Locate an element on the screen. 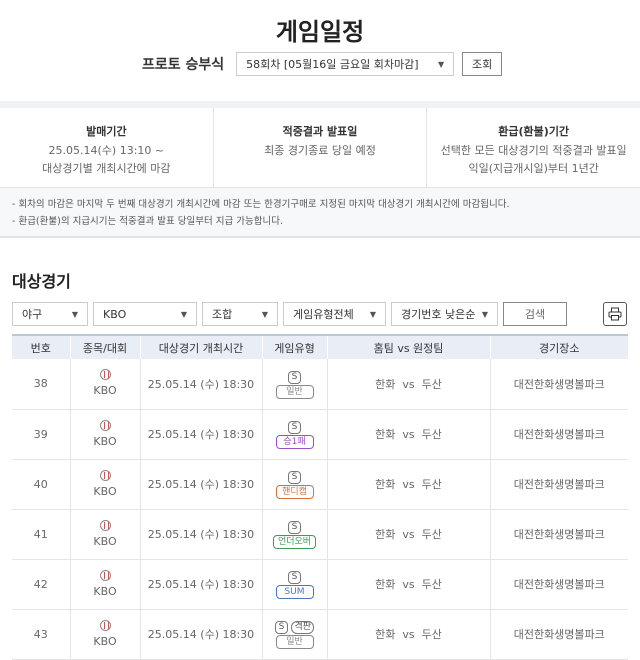 This screenshot has width=640, height=660. round-selector: 프로토 승부식 58회차 [05월16일 금요일 회차마감] ▼ 조회 is located at coordinates (322, 64).